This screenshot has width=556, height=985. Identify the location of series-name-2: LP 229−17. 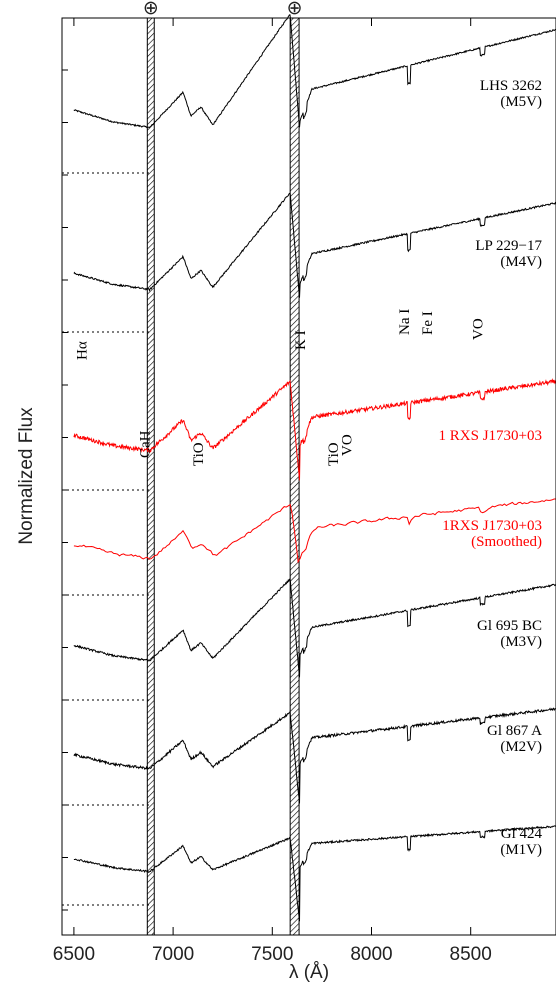
(508, 246).